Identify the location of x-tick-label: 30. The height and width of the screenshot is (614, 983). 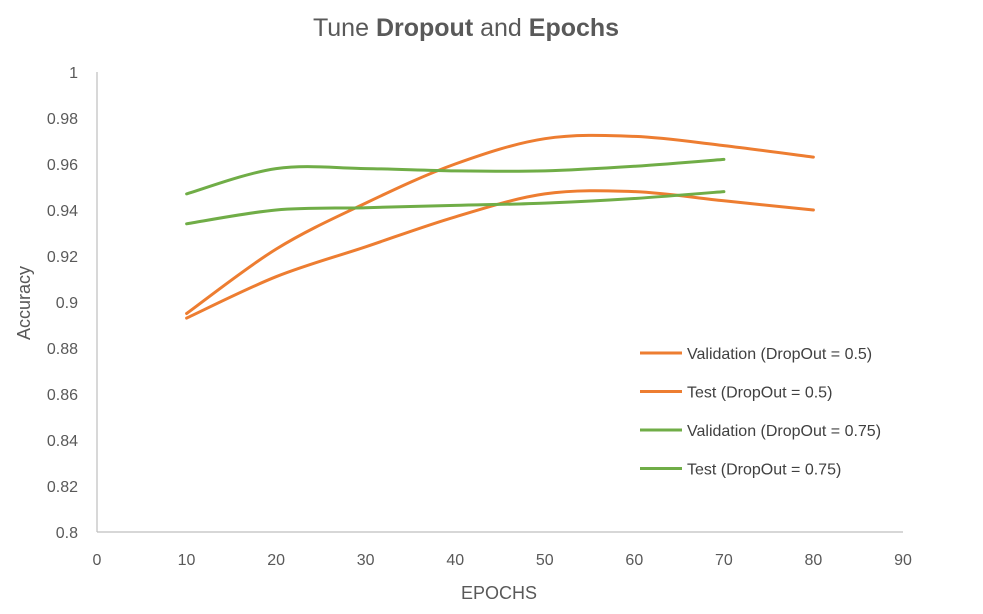
(366, 560).